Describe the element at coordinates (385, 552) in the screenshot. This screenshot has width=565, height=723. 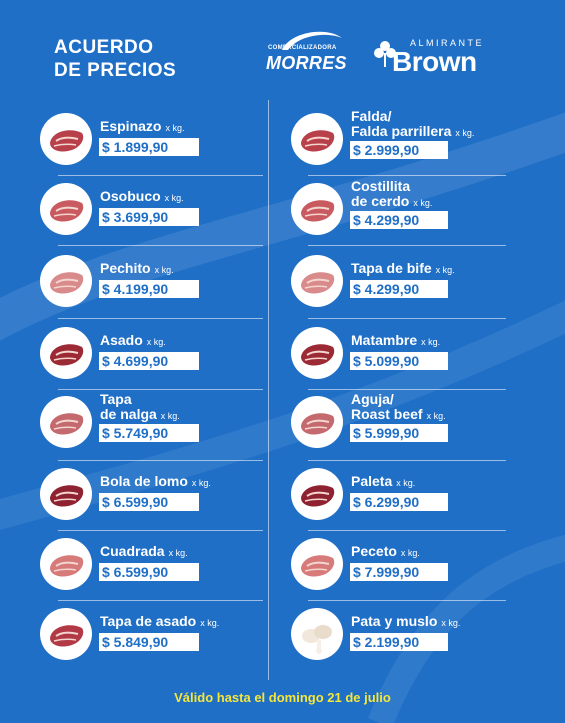
I see `product-name: Peceto x kg.` at that location.